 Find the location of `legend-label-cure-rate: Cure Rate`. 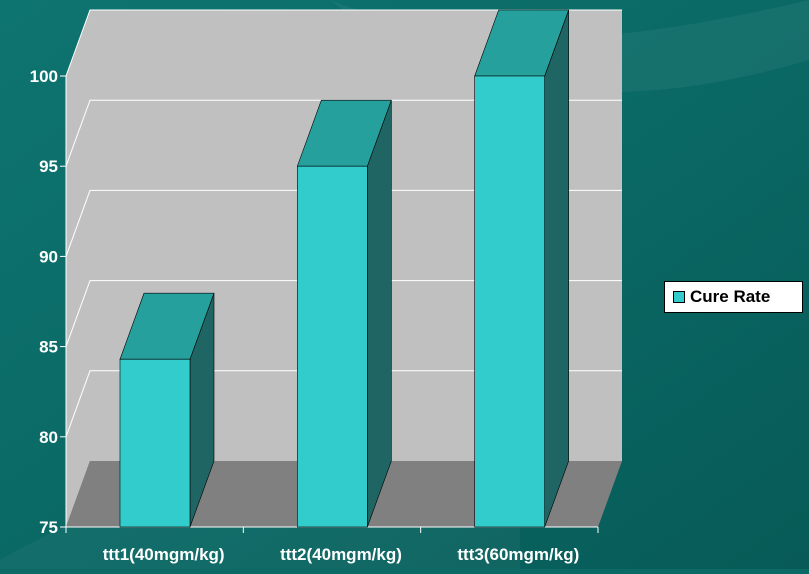

legend-label-cure-rate: Cure Rate is located at coordinates (730, 296).